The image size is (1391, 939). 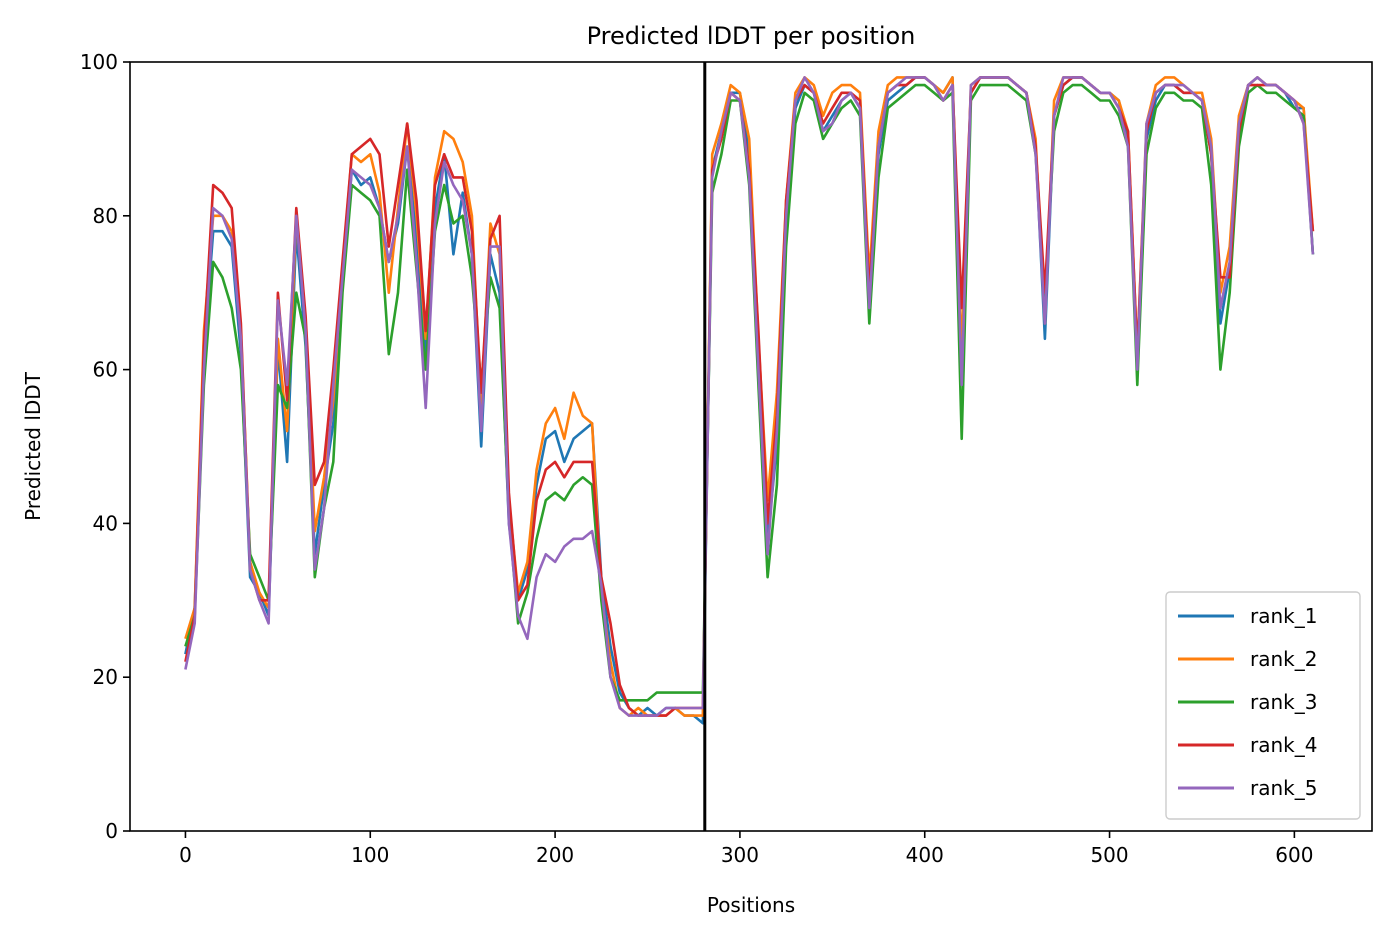 What do you see at coordinates (751, 36) in the screenshot?
I see `chart-title: Predicted lDDT per position` at bounding box center [751, 36].